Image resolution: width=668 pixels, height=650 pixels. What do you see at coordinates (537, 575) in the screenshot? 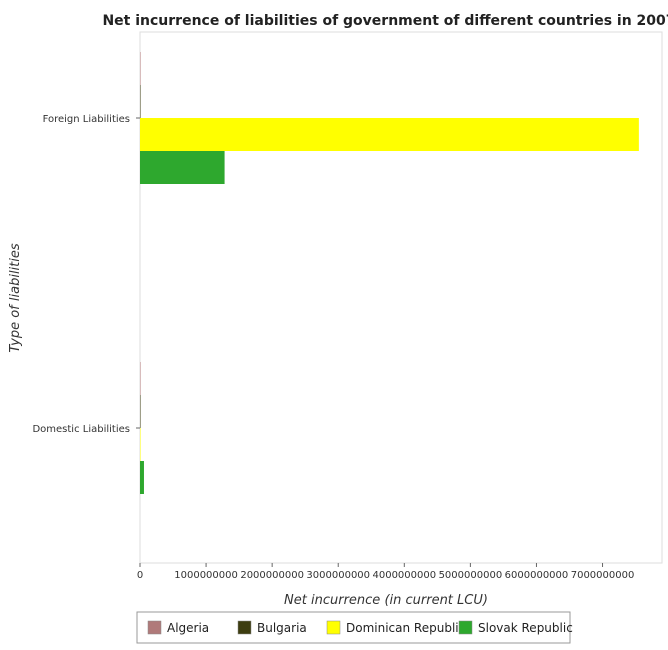
I see `x-tick-label: 6000000000` at bounding box center [537, 575].